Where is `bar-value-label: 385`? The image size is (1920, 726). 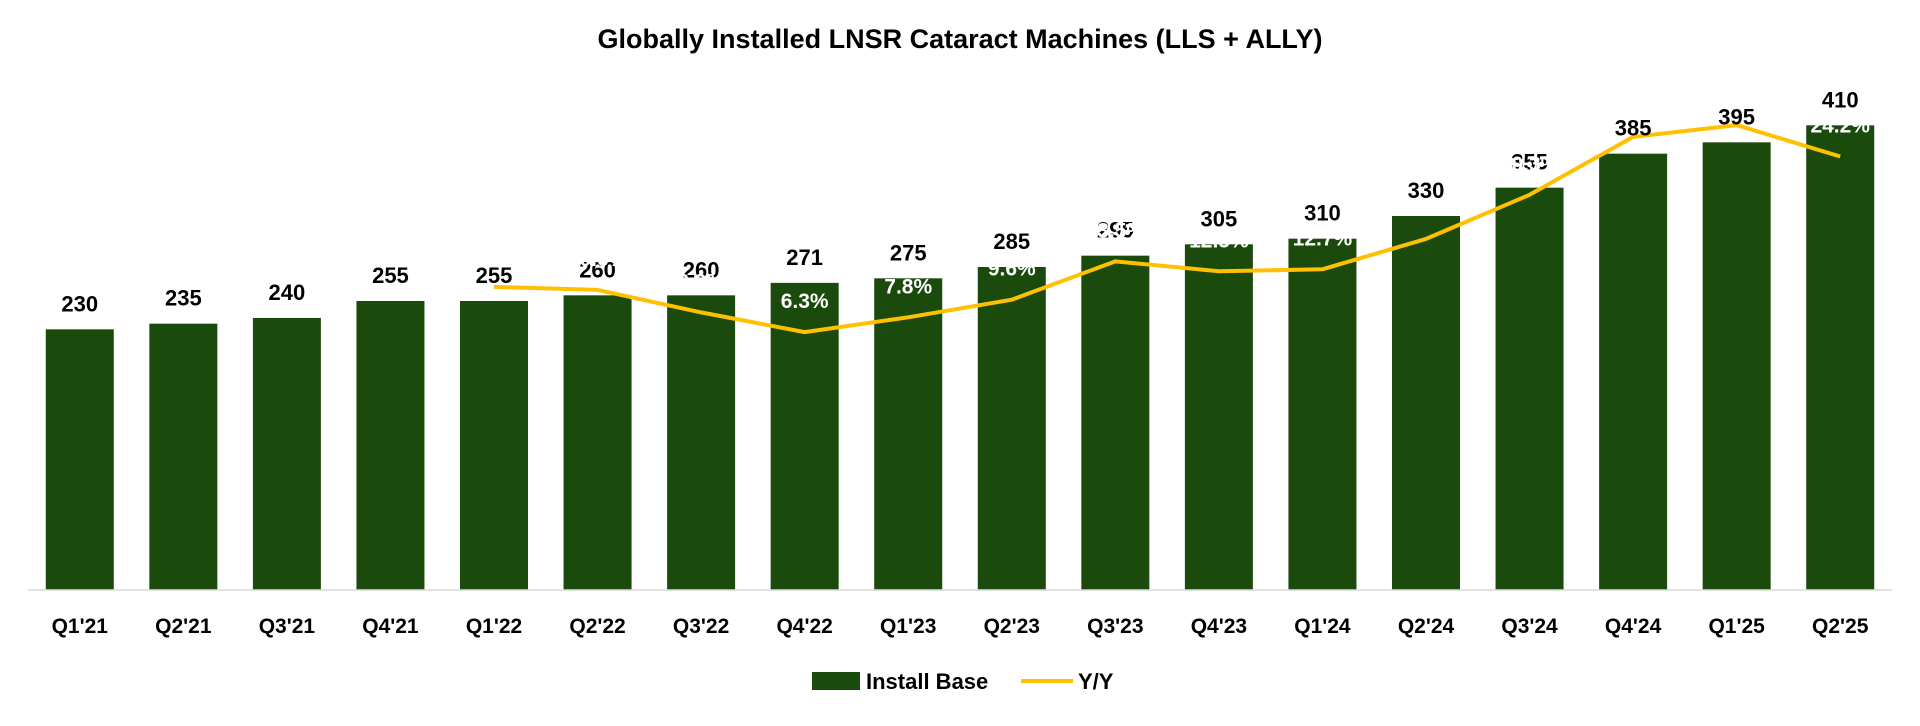 bar-value-label: 385 is located at coordinates (1633, 128).